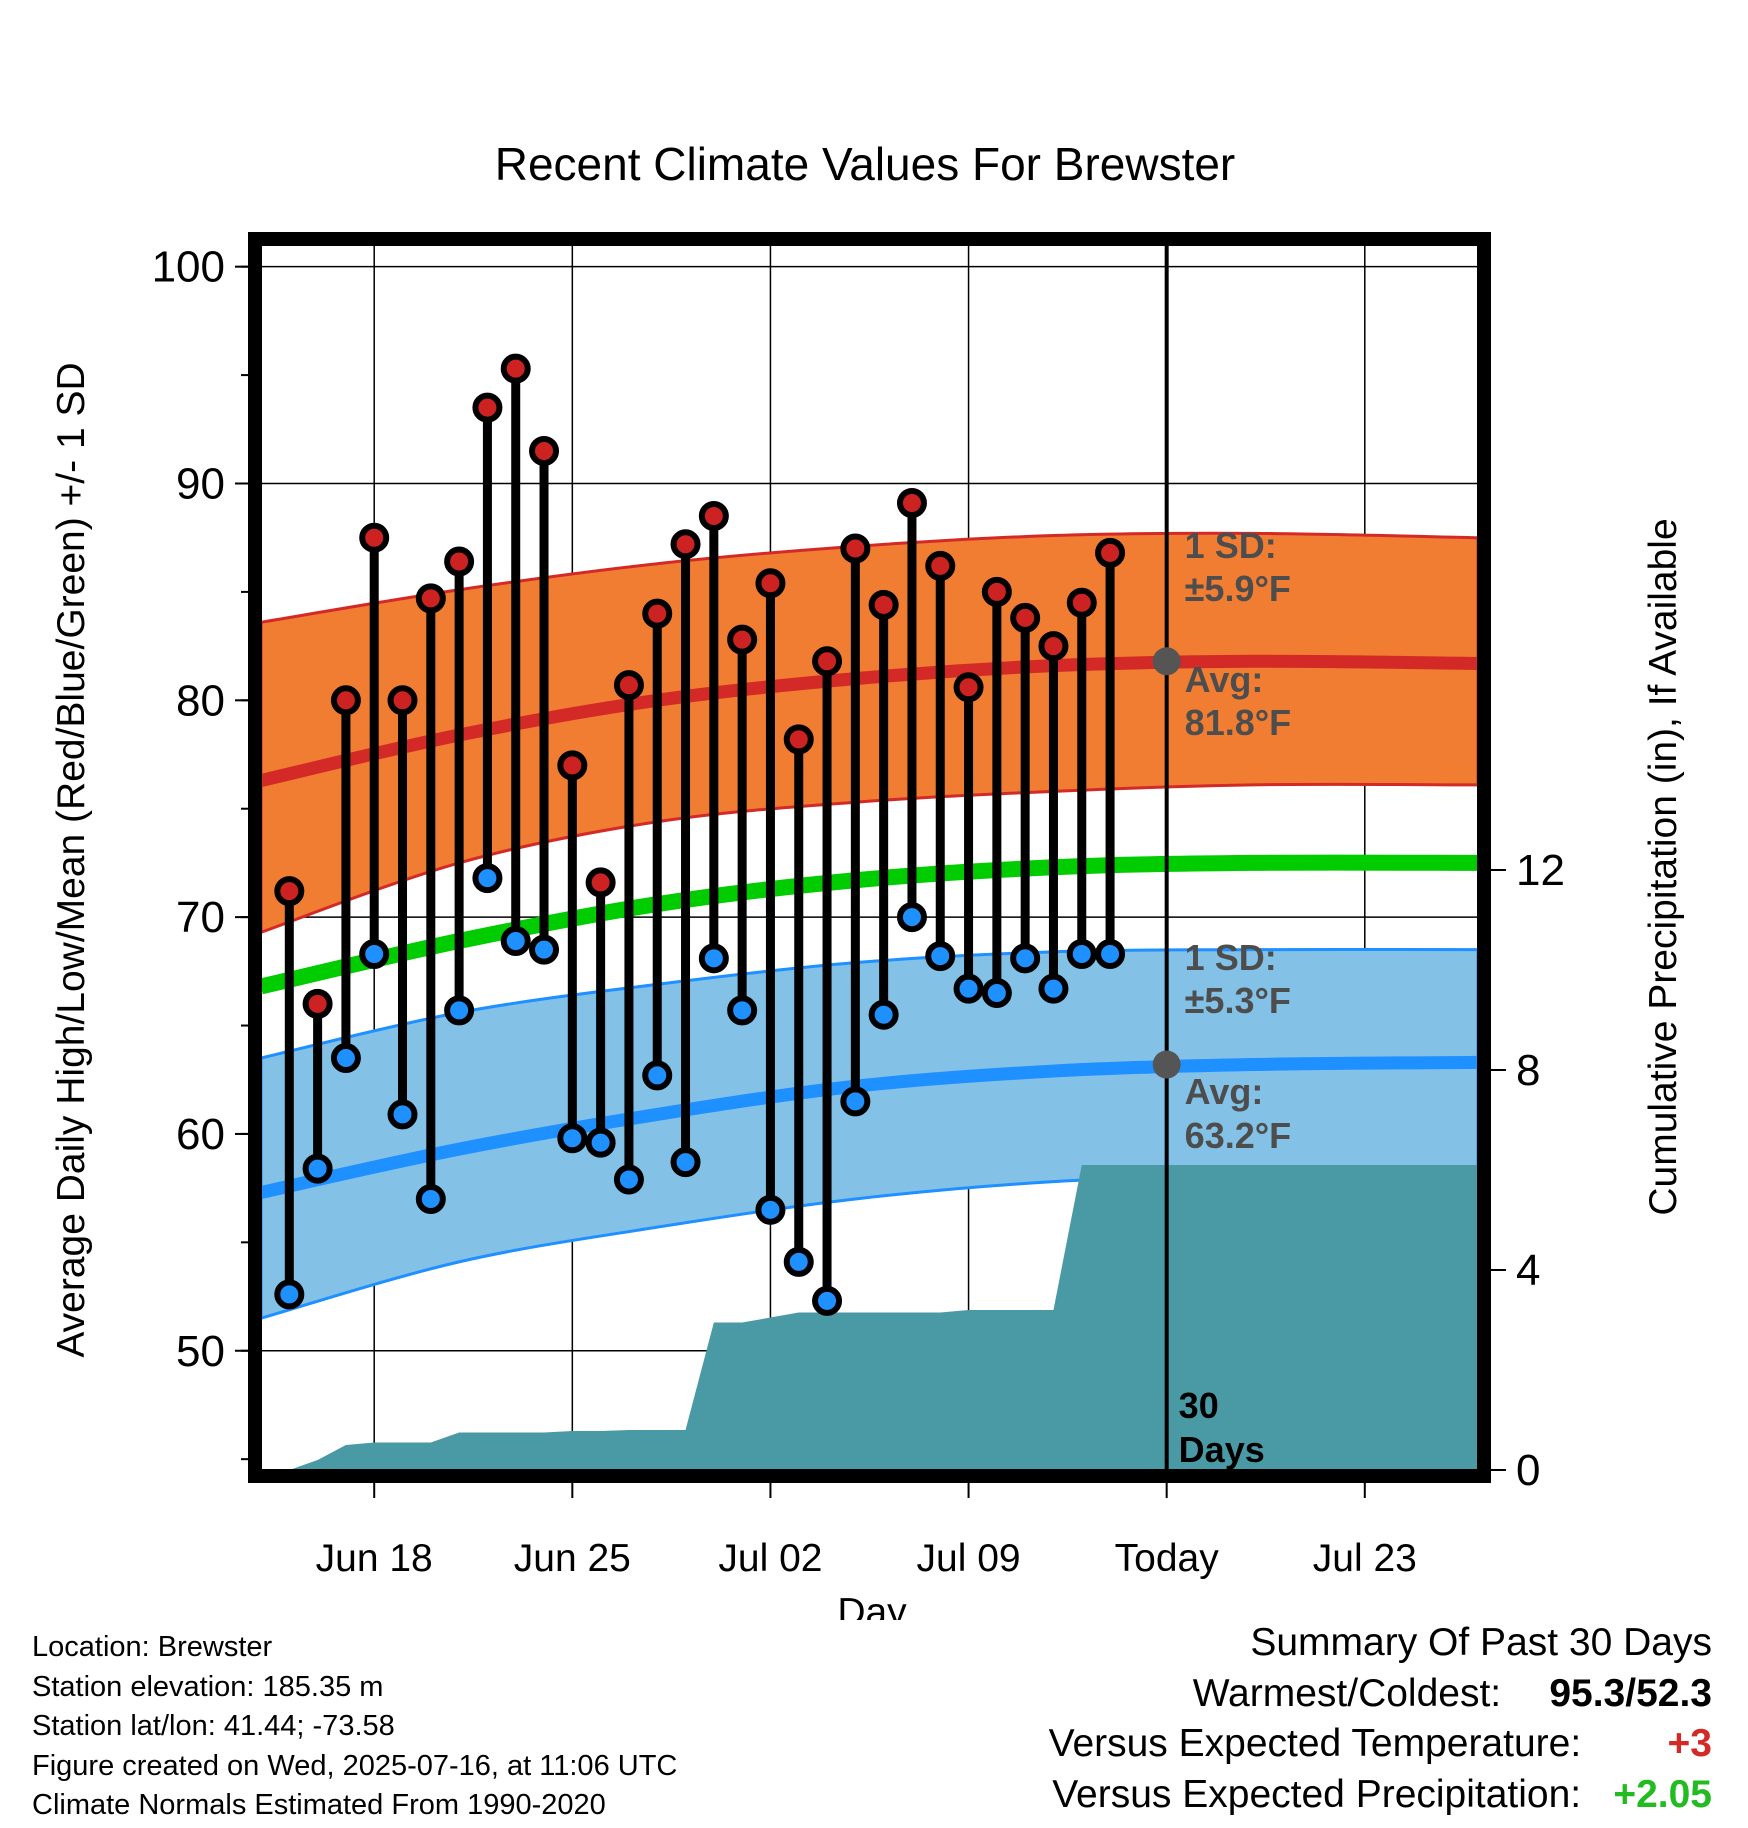 This screenshot has width=1748, height=1828. Describe the element at coordinates (770, 1558) in the screenshot. I see `x-tick-label: Jul 02` at that location.